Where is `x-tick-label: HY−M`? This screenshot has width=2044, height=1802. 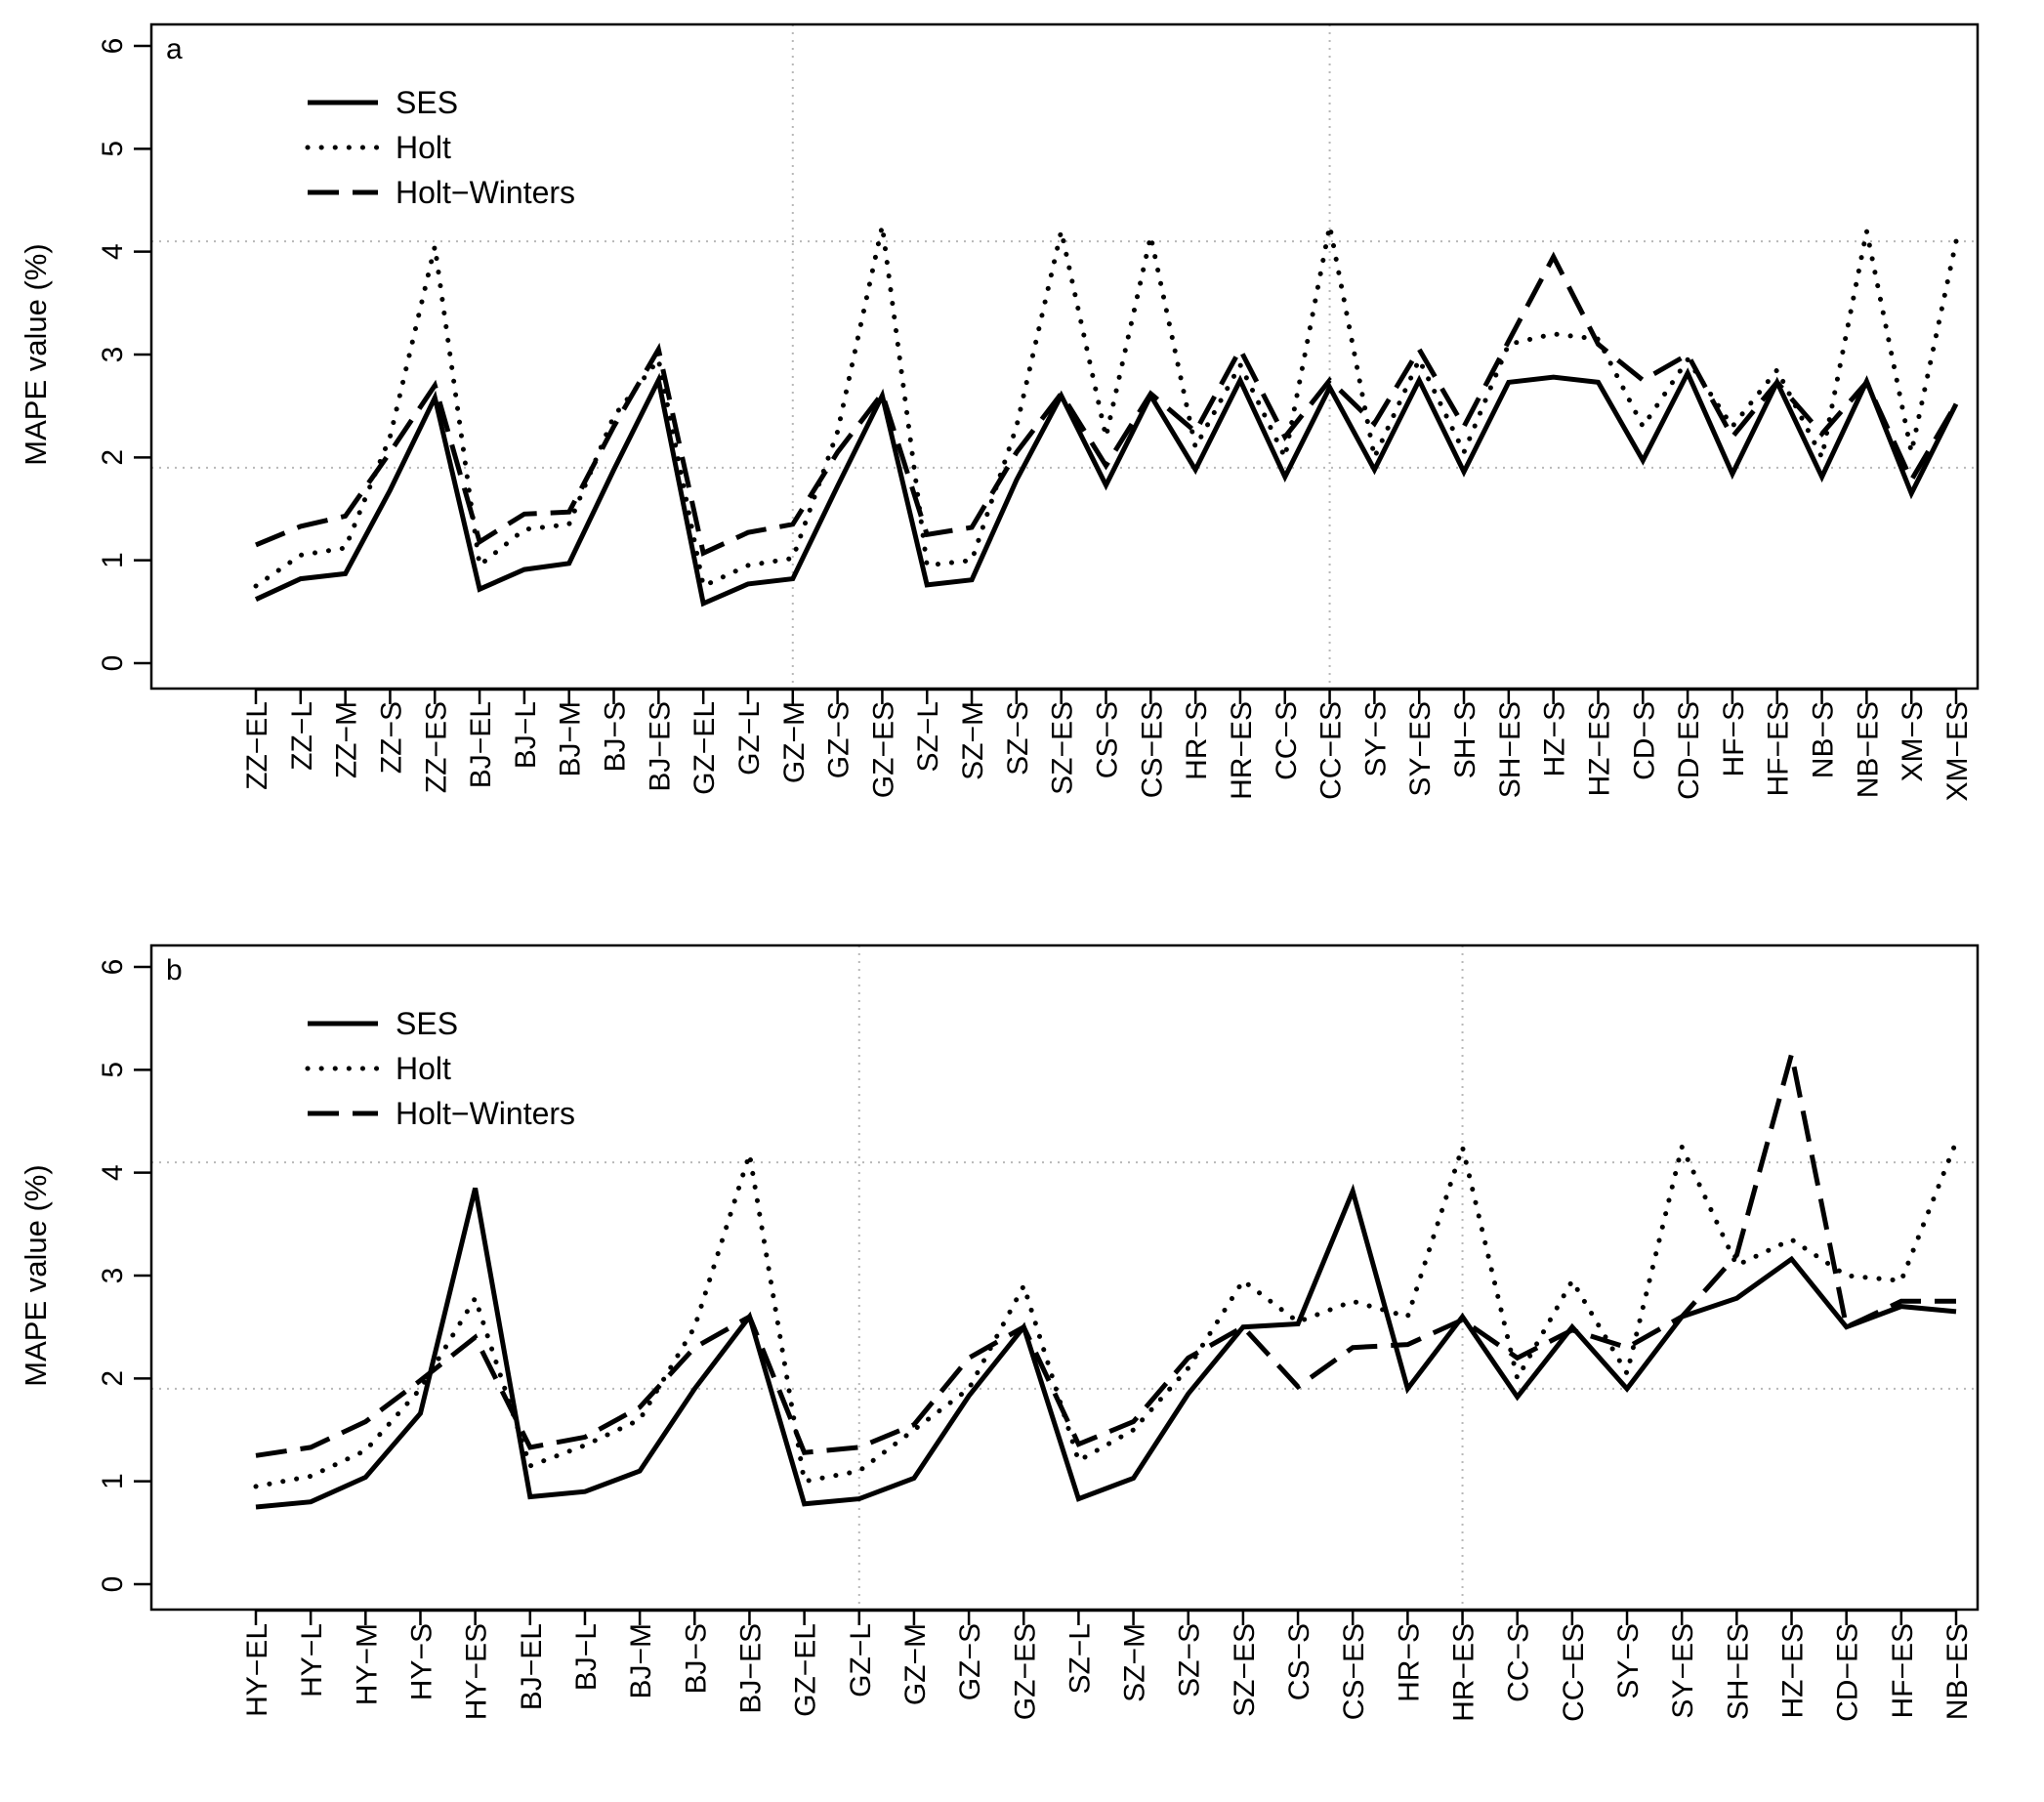 x-tick-label: HY−M is located at coordinates (367, 1664).